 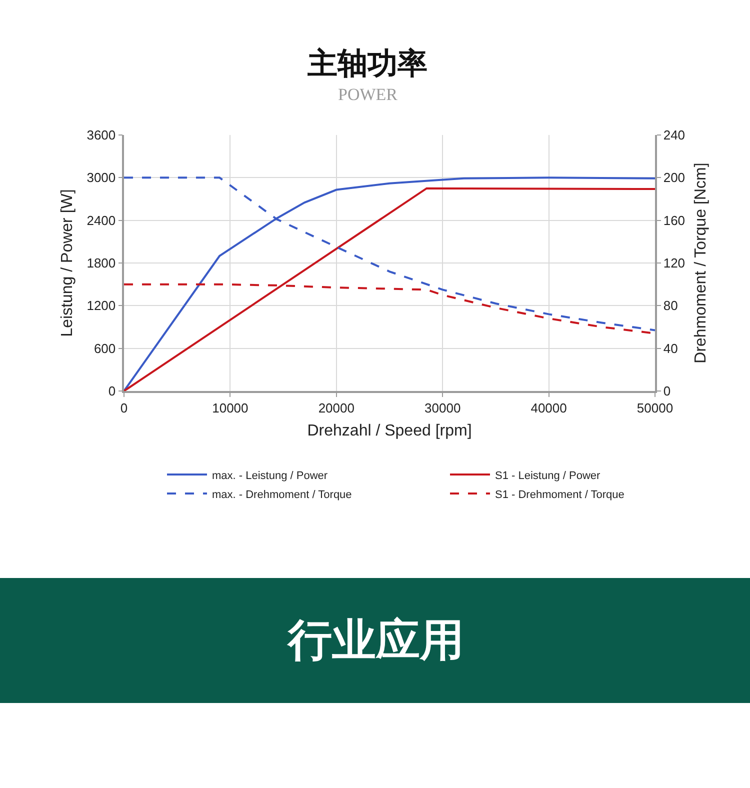 What do you see at coordinates (548, 476) in the screenshot?
I see `legend-label: S1 - Leistung / Power` at bounding box center [548, 476].